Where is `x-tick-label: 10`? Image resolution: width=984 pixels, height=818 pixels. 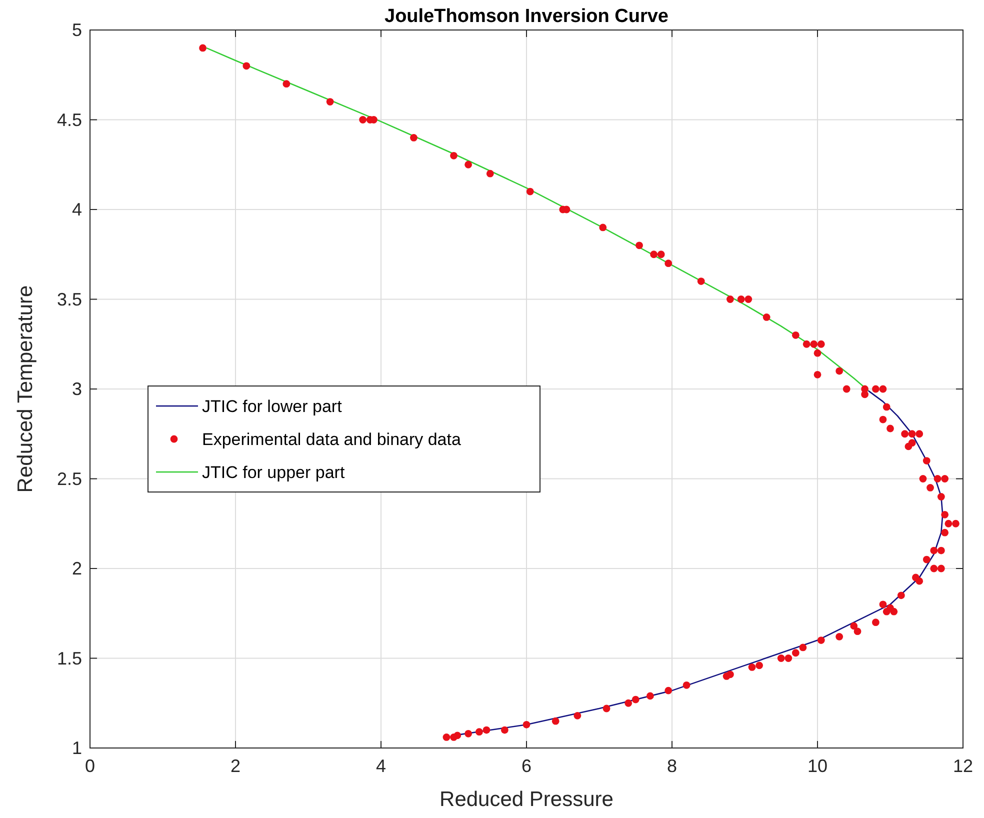
x-tick-label: 10 is located at coordinates (817, 766).